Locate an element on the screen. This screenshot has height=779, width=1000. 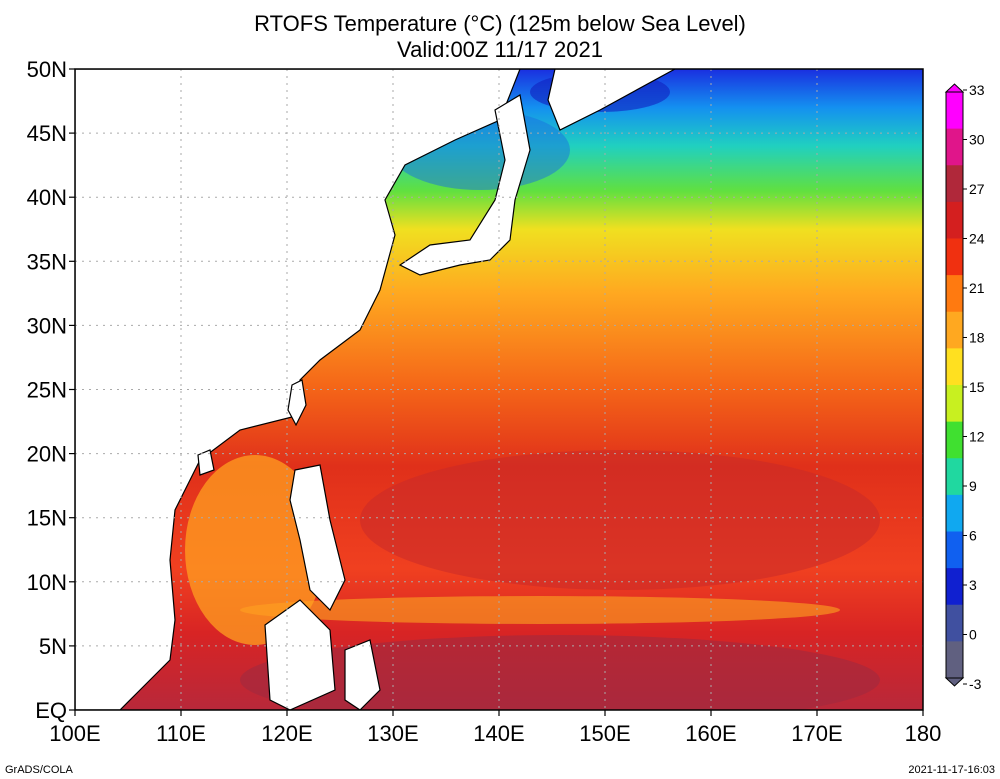
japan-landmass is located at coordinates (464, 185).